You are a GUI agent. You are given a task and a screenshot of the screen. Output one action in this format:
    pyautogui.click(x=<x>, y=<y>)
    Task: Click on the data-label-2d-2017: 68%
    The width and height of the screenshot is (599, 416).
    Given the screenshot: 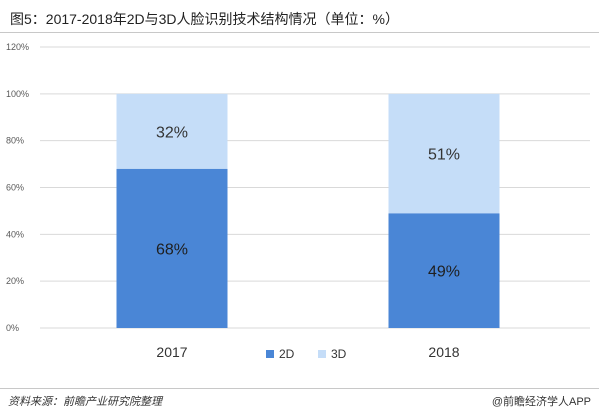 What is the action you would take?
    pyautogui.click(x=172, y=249)
    